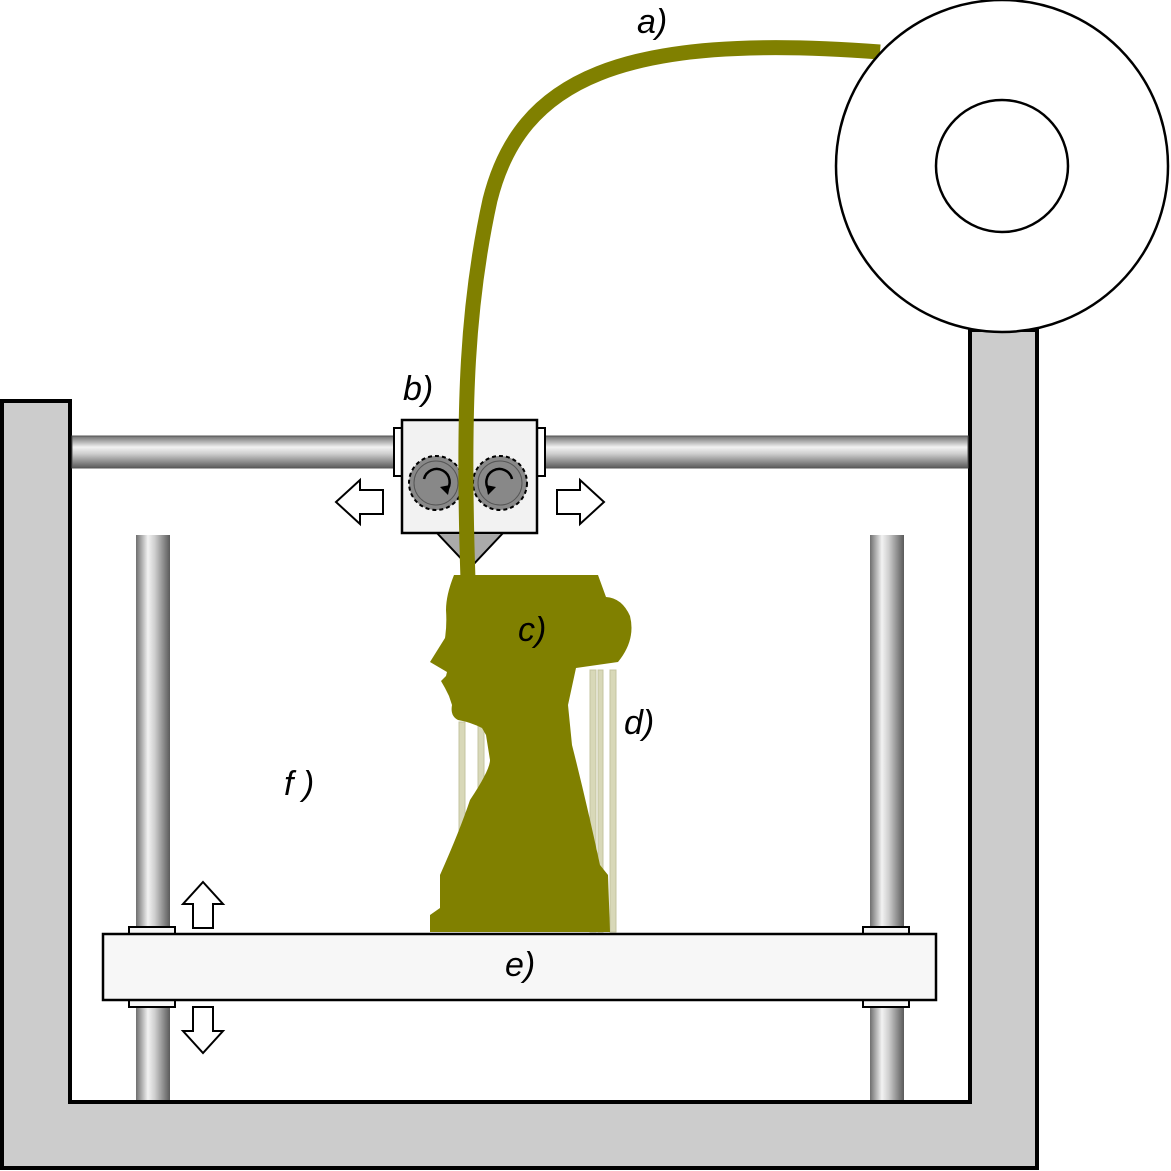 The image size is (1171, 1171). I want to click on label-e: e), so click(520, 965).